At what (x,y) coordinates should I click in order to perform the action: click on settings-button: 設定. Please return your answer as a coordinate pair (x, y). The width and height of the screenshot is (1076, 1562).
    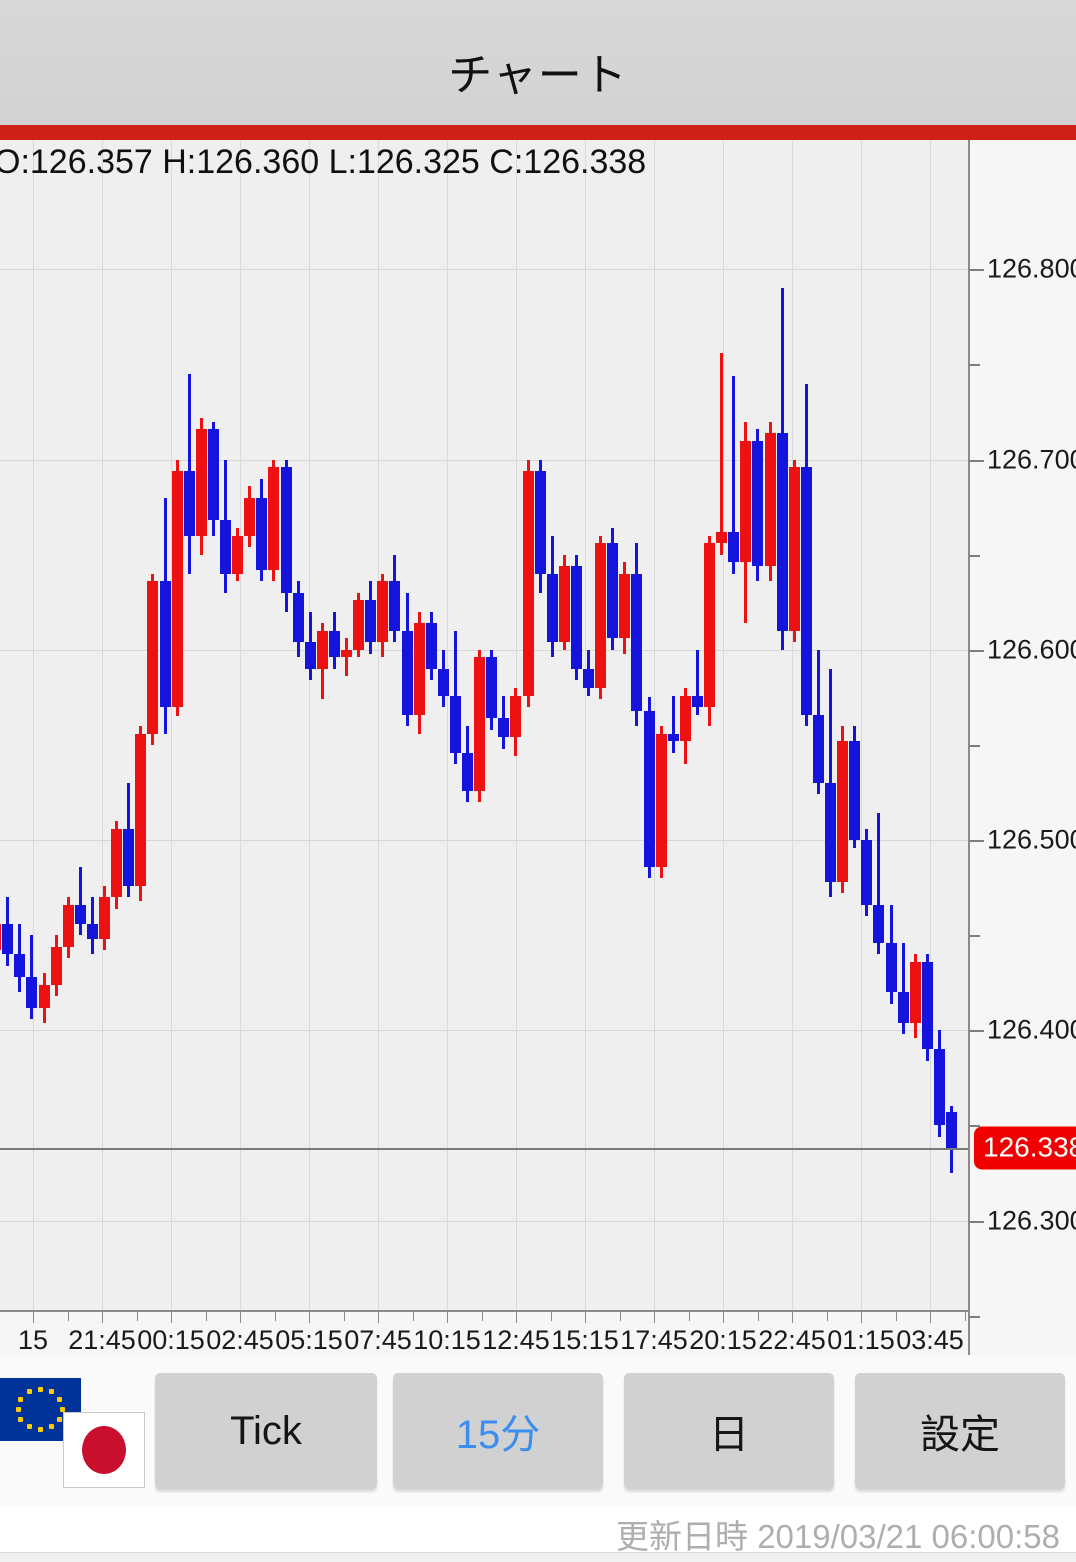
    Looking at the image, I should click on (960, 1431).